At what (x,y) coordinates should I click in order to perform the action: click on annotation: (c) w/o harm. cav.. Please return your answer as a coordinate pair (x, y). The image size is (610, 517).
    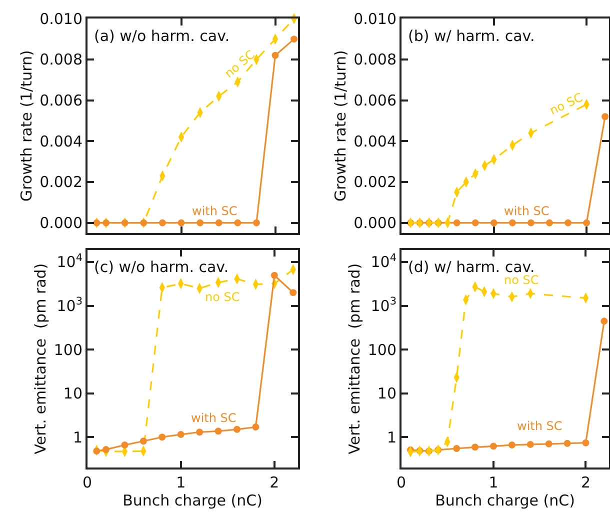
    Looking at the image, I should click on (161, 267).